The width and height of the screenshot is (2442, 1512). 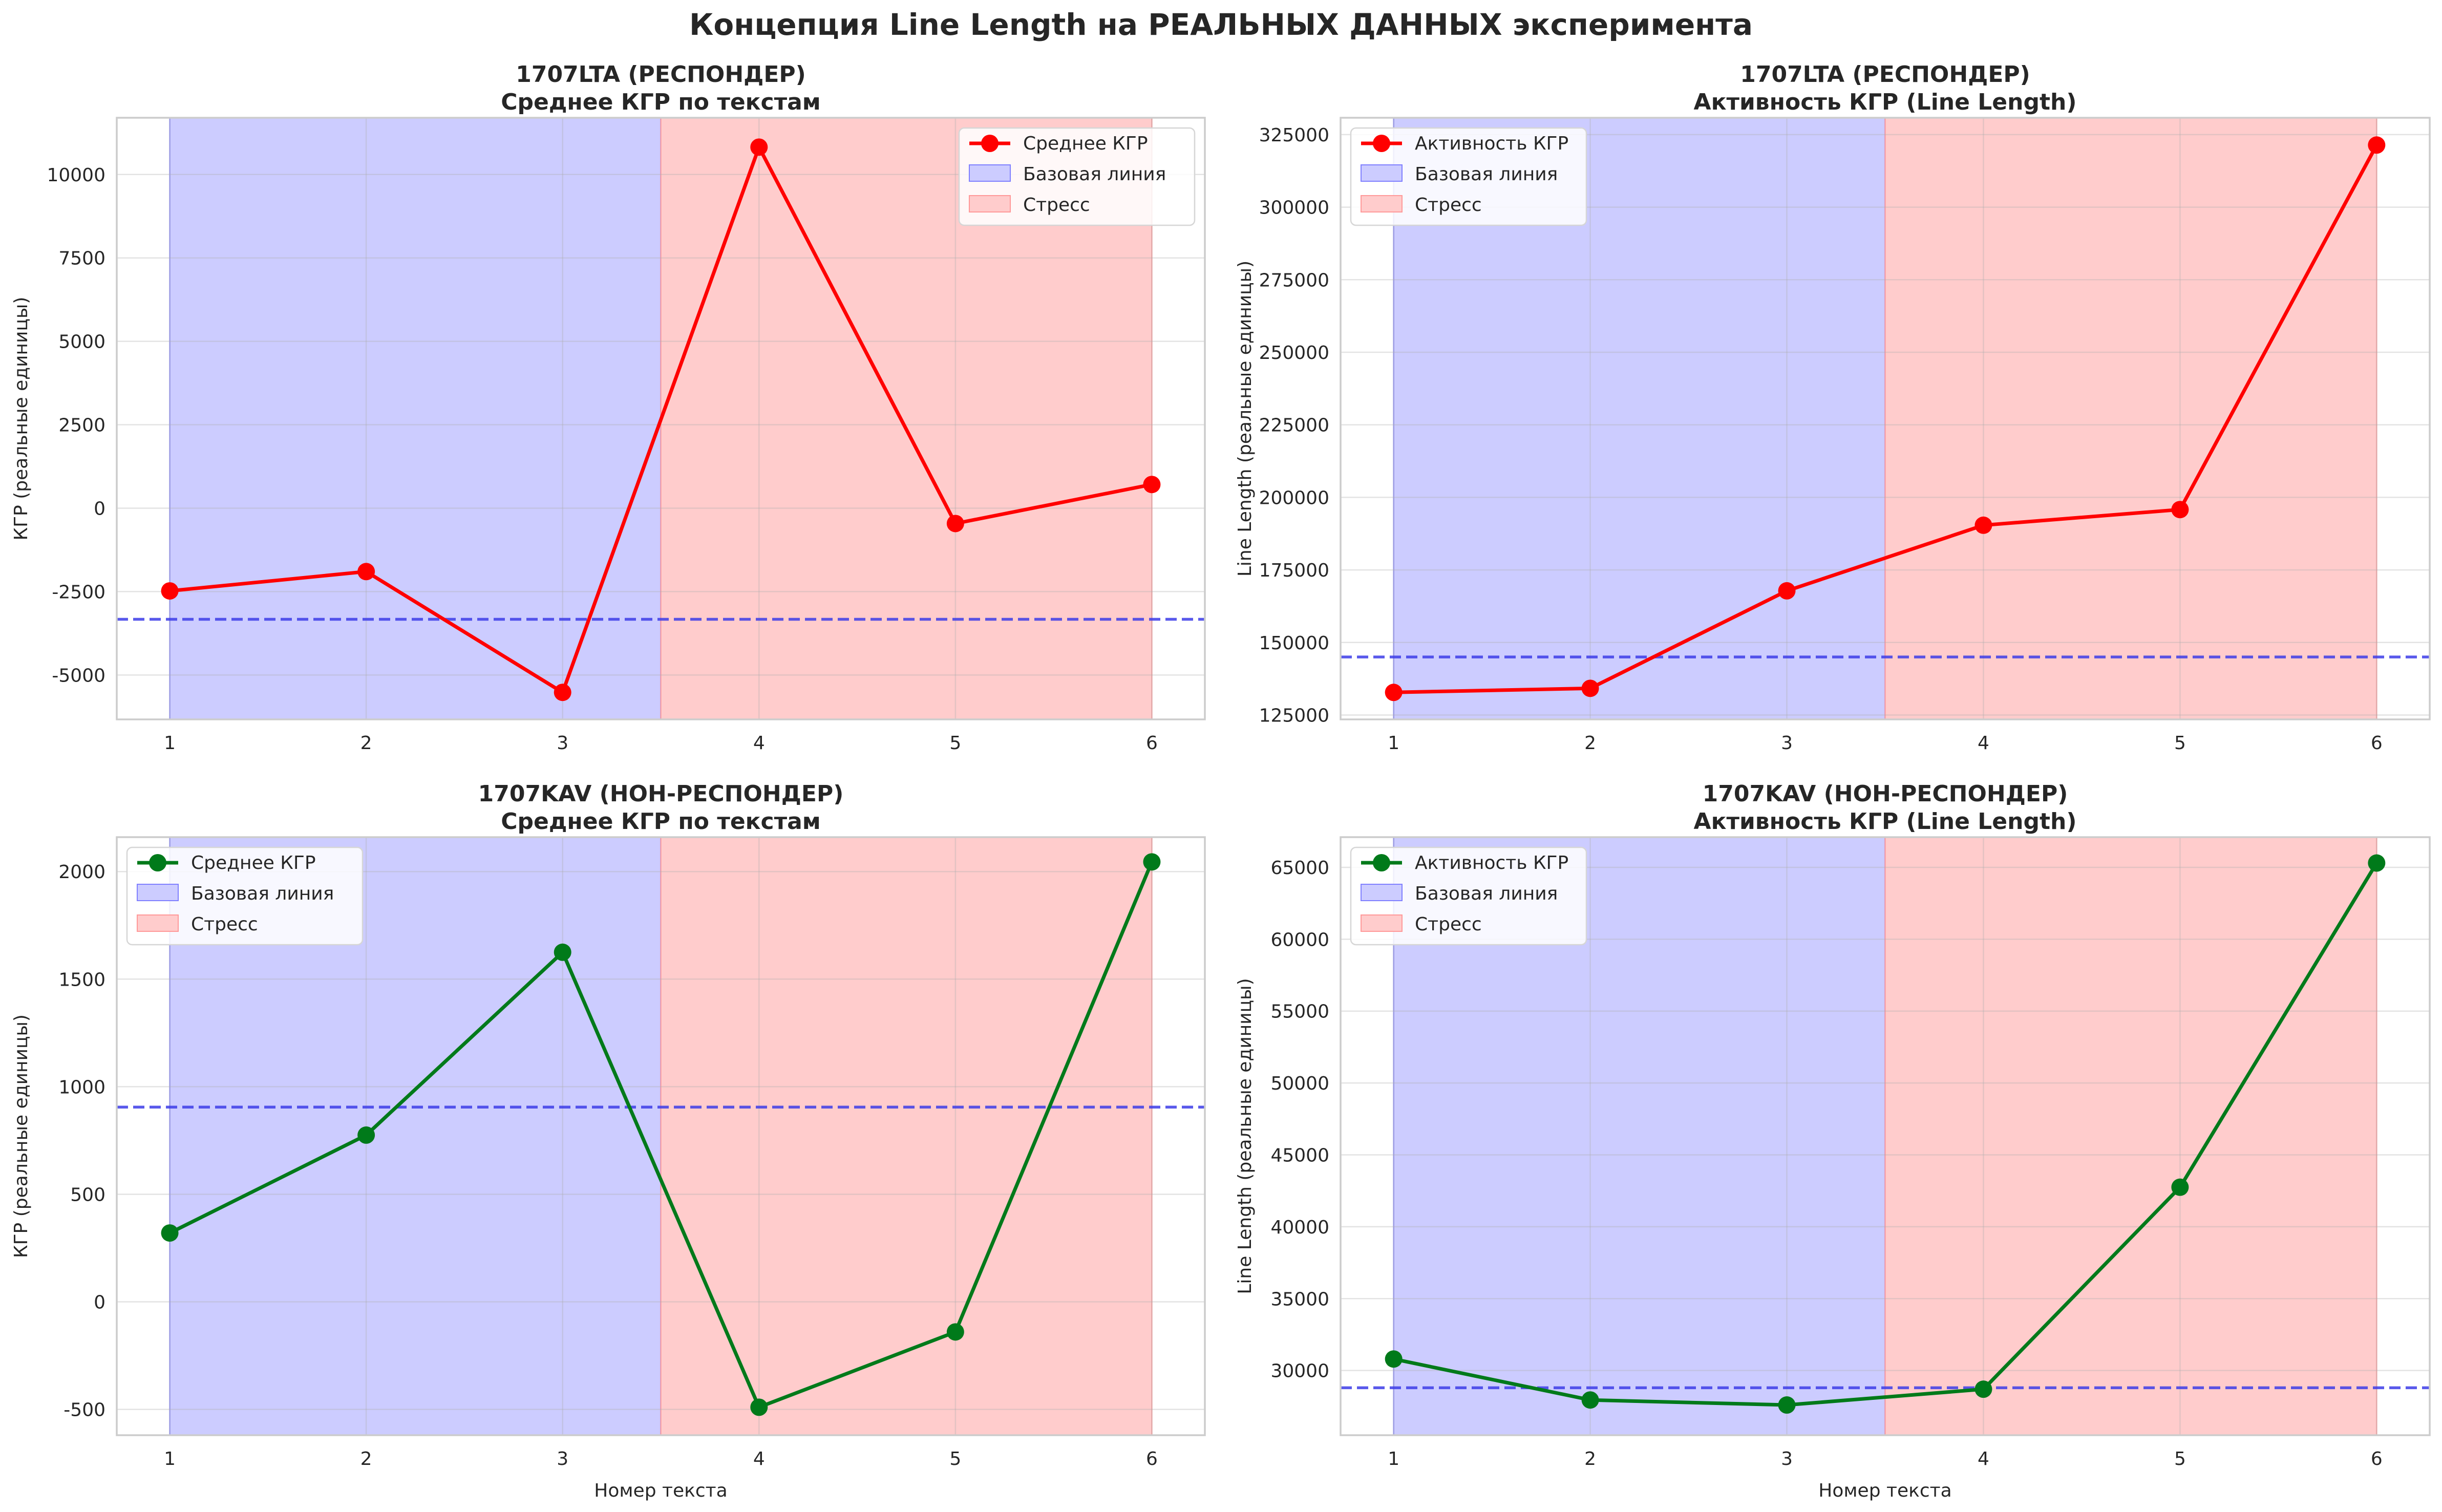 What do you see at coordinates (661, 102) in the screenshot?
I see `panel-subtitle: Среднее КГР по текстам` at bounding box center [661, 102].